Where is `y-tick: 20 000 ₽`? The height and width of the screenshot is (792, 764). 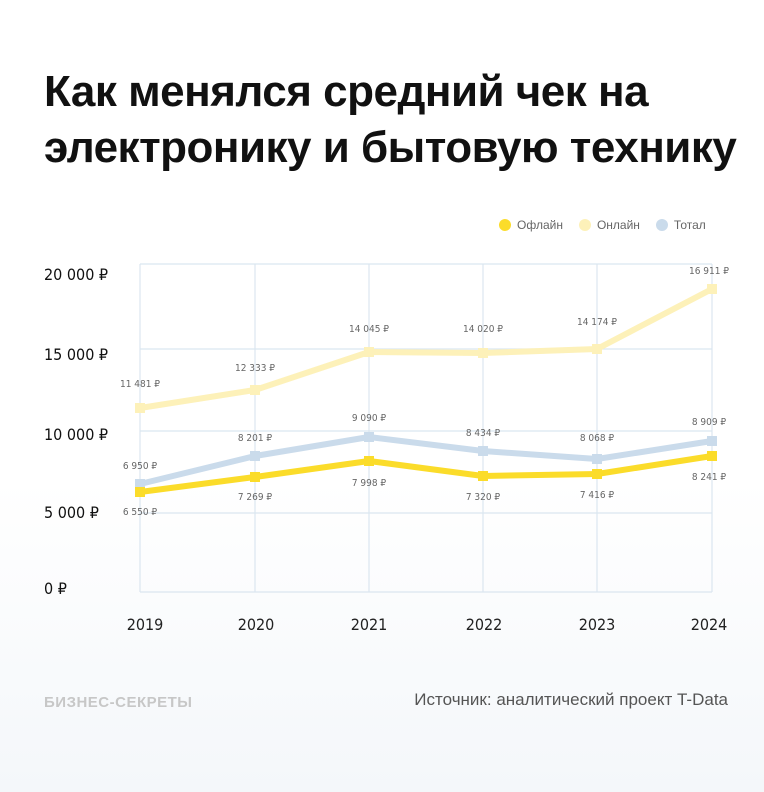
y-tick: 20 000 ₽ is located at coordinates (76, 274).